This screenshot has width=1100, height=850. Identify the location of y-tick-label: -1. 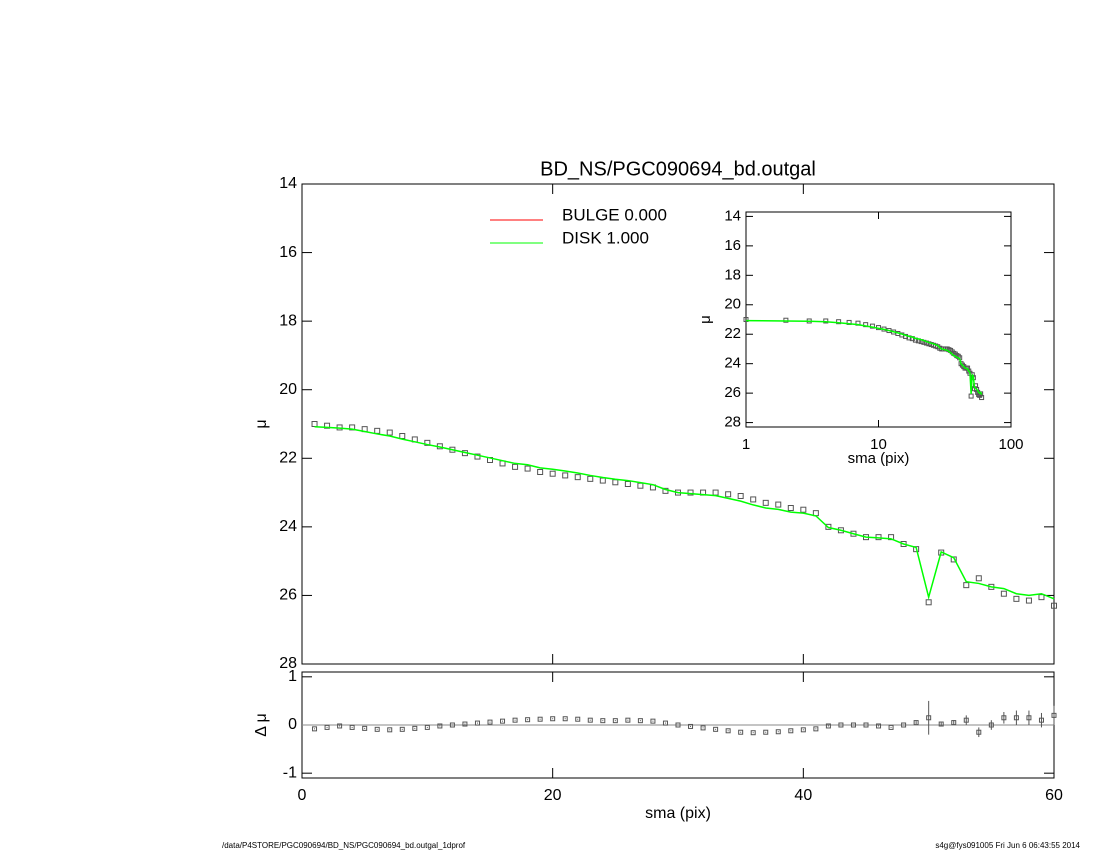
(290, 772).